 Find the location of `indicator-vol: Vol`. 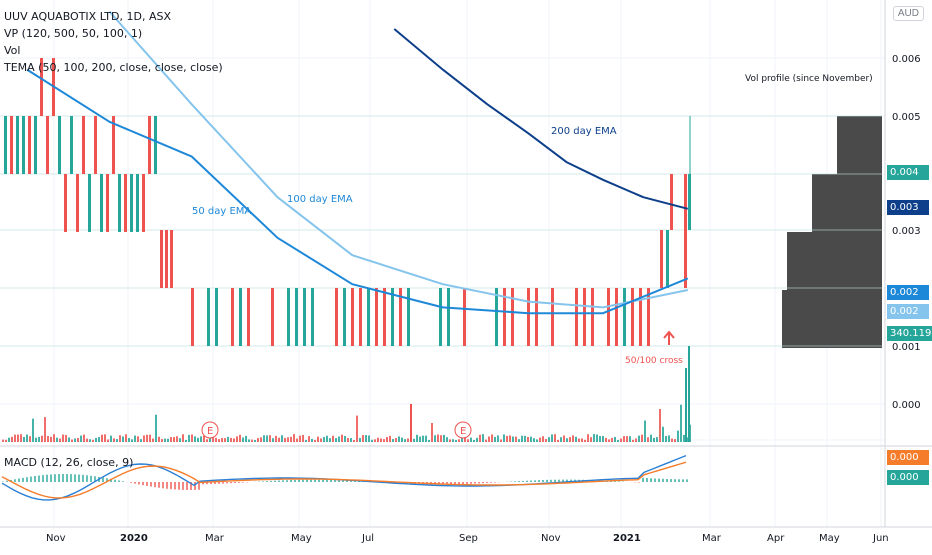

indicator-vol: Vol is located at coordinates (113, 50).